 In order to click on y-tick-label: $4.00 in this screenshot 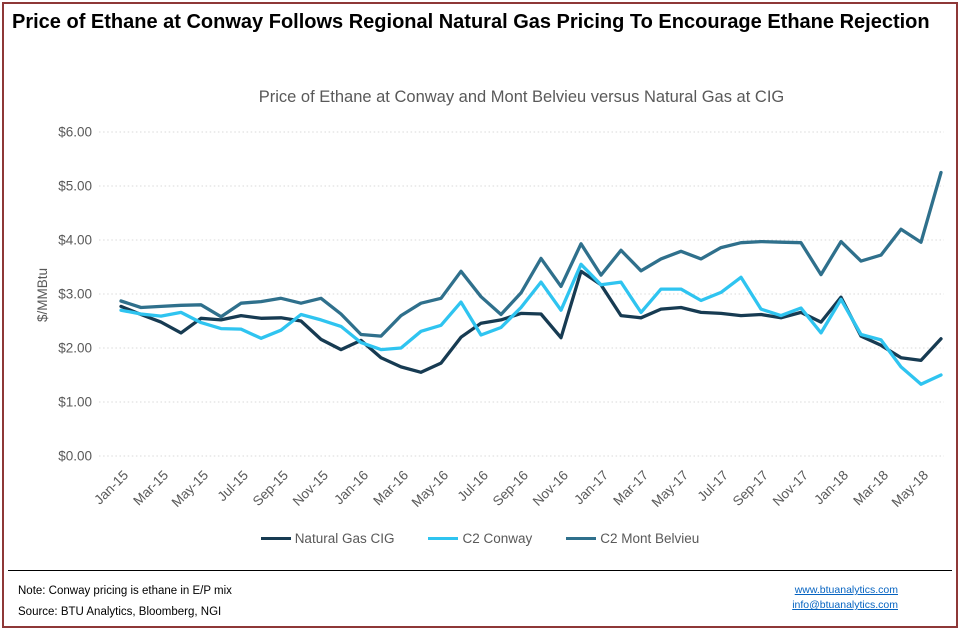, I will do `click(75, 240)`.